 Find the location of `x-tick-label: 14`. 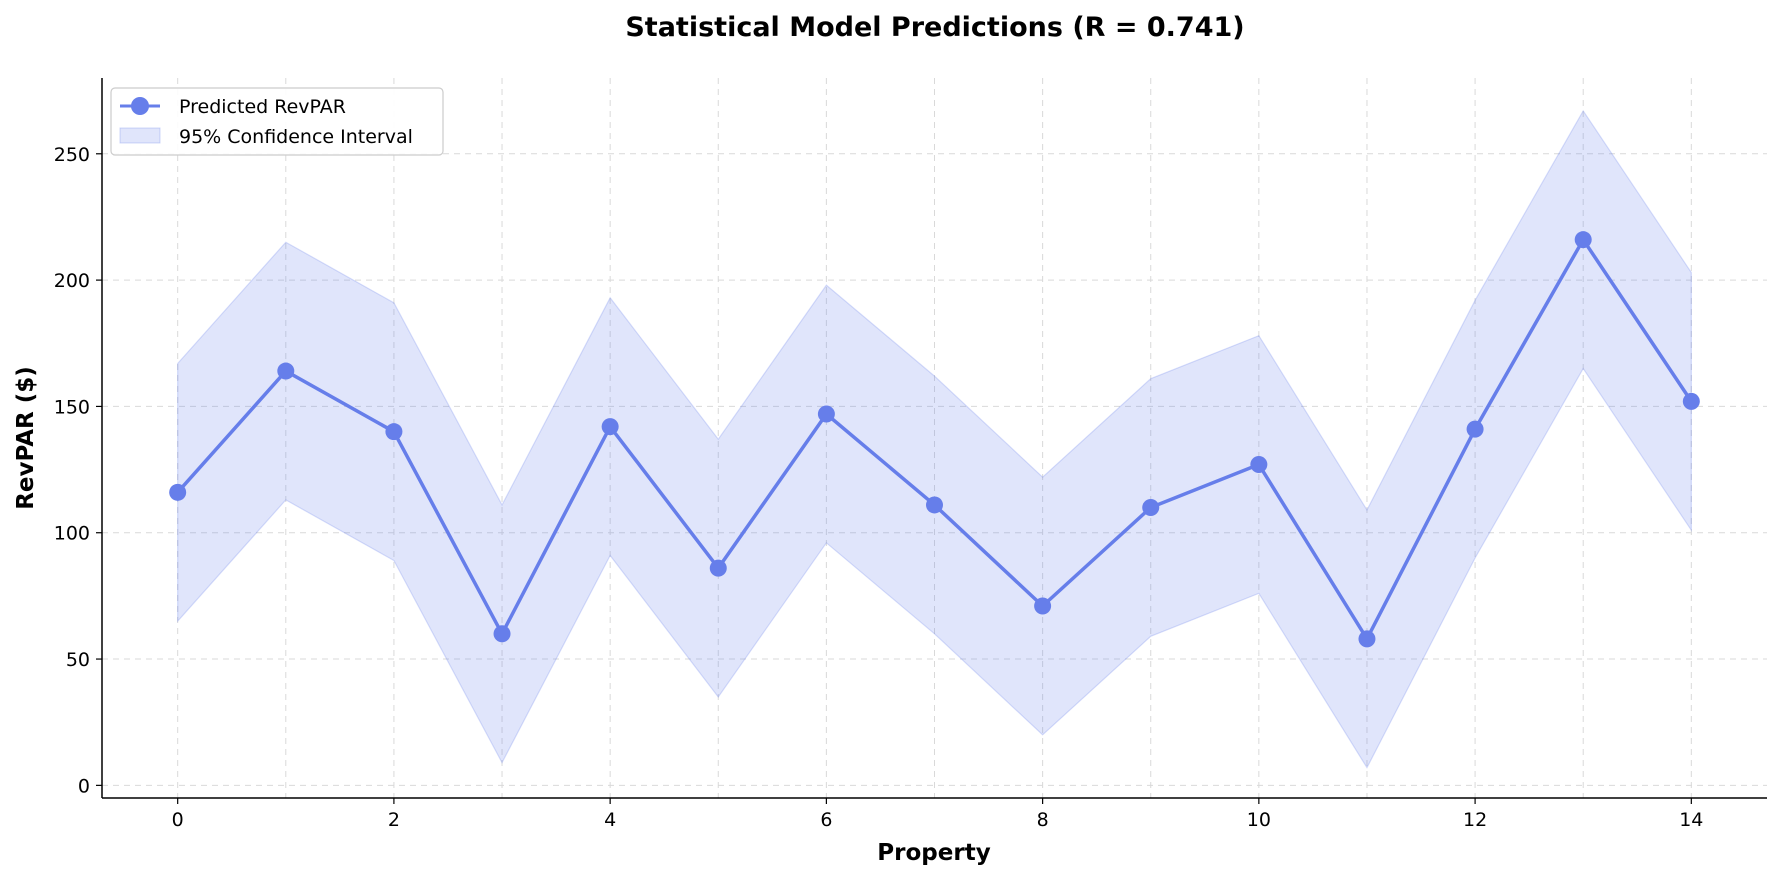

x-tick-label: 14 is located at coordinates (1691, 820).